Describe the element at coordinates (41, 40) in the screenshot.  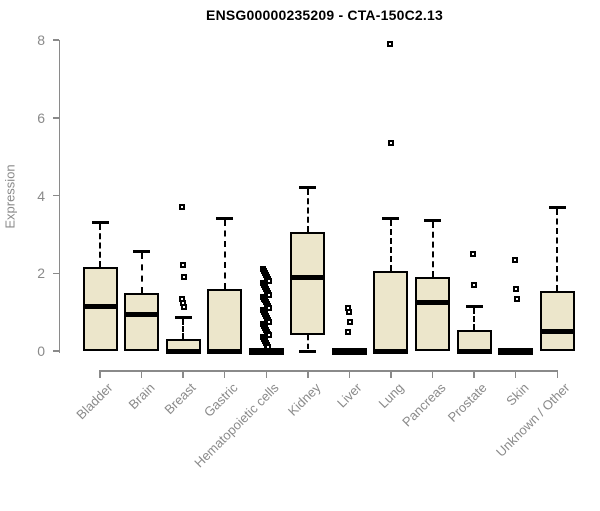
I see `y-tick-label: 8` at that location.